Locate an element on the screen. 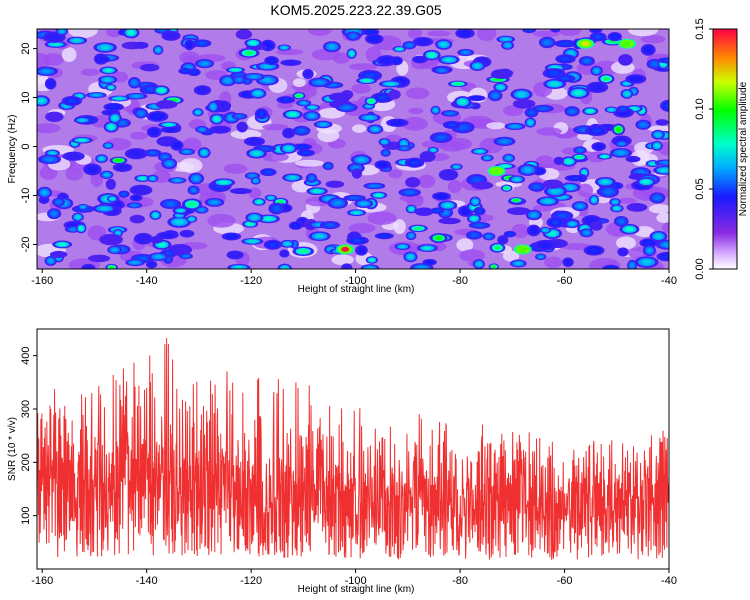 The width and height of the screenshot is (750, 600). colorbar-tick-label: 0.10 is located at coordinates (700, 108).